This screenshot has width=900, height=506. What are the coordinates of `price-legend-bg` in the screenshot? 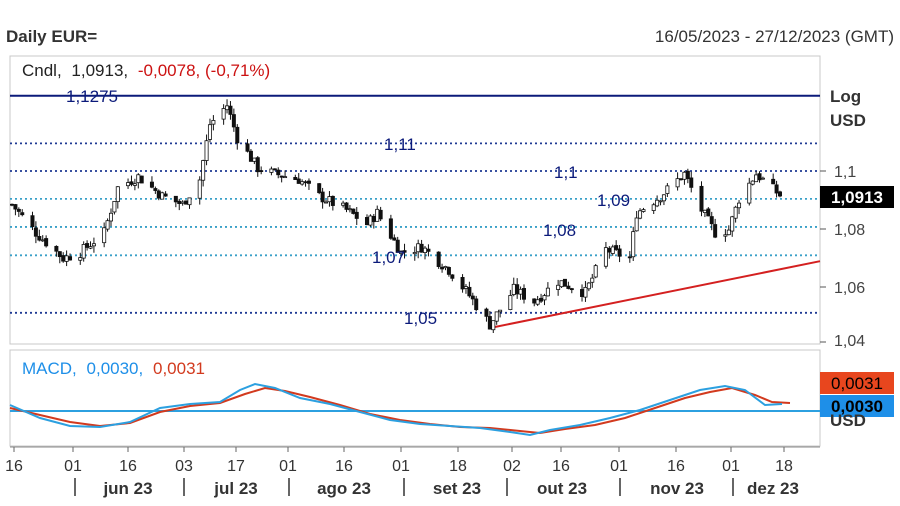 It's located at (166, 70).